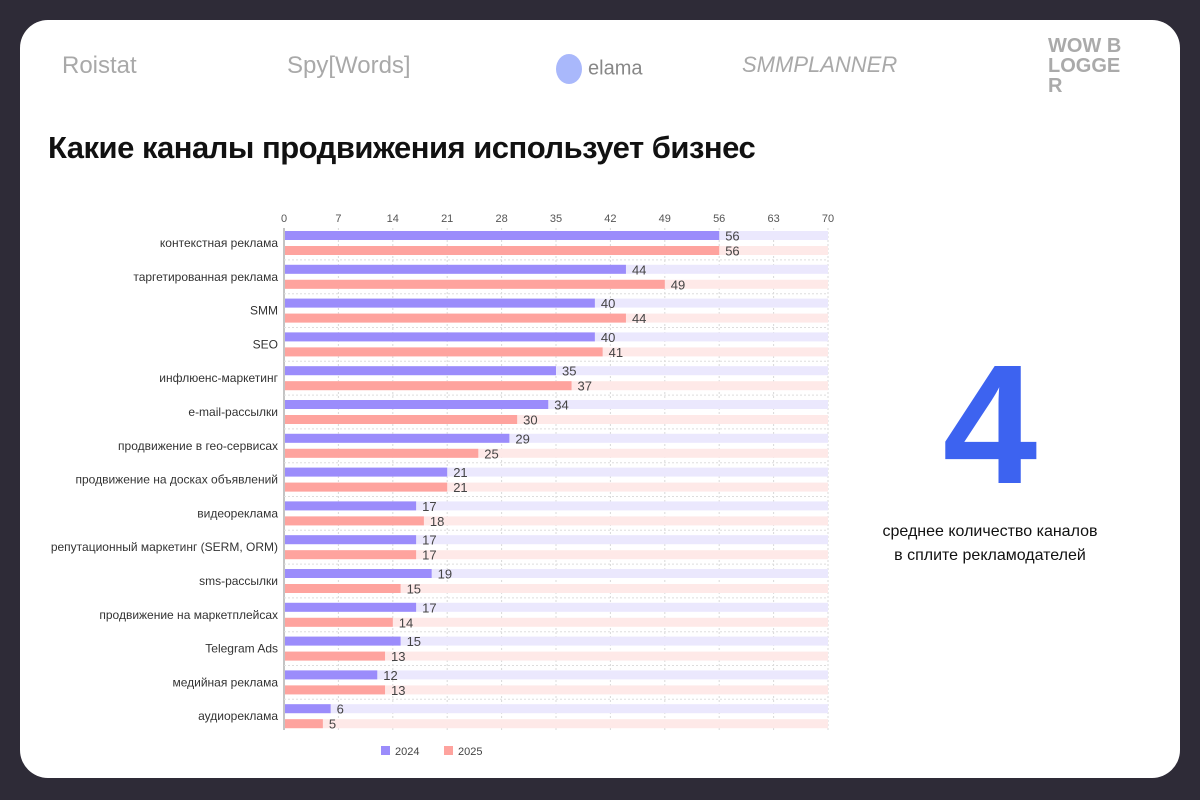  What do you see at coordinates (284, 219) in the screenshot?
I see `x-tick-label: 0` at bounding box center [284, 219].